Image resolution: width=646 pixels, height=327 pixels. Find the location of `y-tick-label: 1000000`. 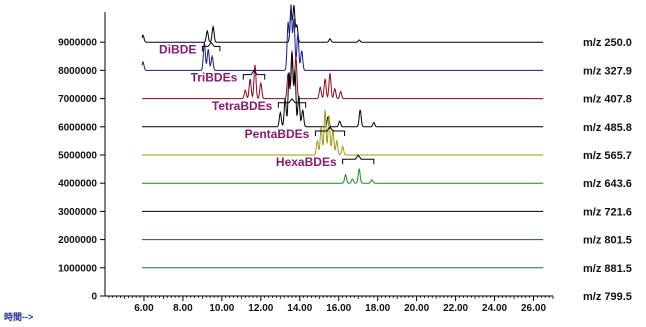

y-tick-label: 1000000 is located at coordinates (77, 268).